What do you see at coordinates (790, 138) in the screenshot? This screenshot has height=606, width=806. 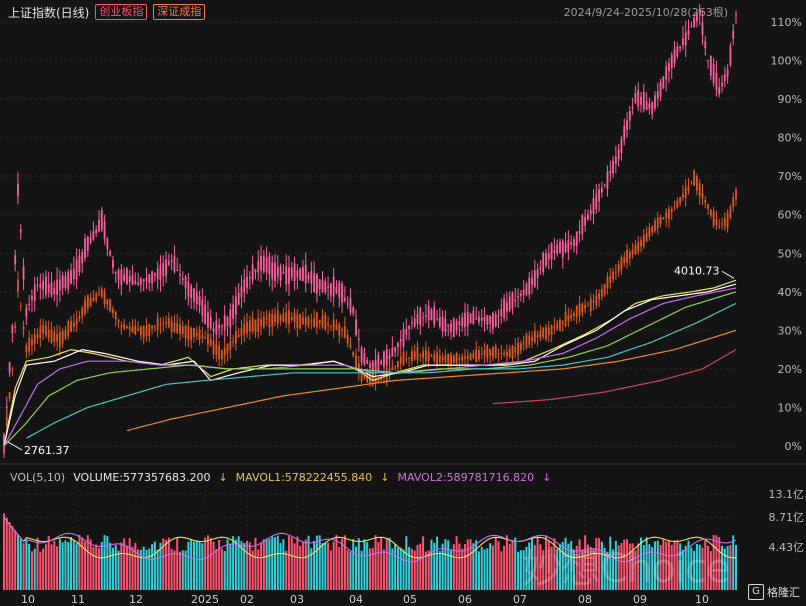 I see `y-tick-label: 80%` at bounding box center [790, 138].